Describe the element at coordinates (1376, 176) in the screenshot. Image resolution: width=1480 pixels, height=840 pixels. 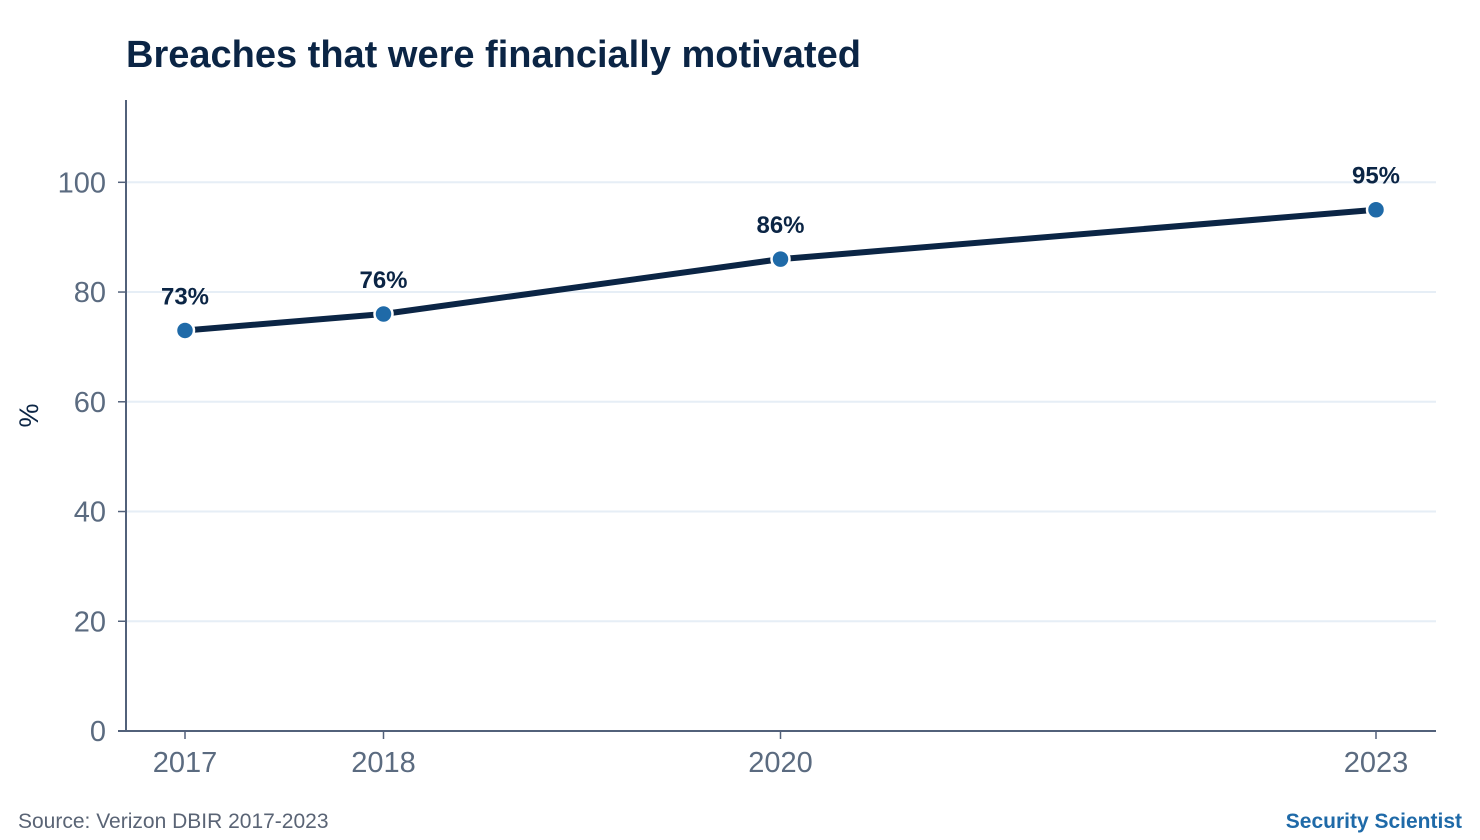
I see `data-label-2023: 95%` at that location.